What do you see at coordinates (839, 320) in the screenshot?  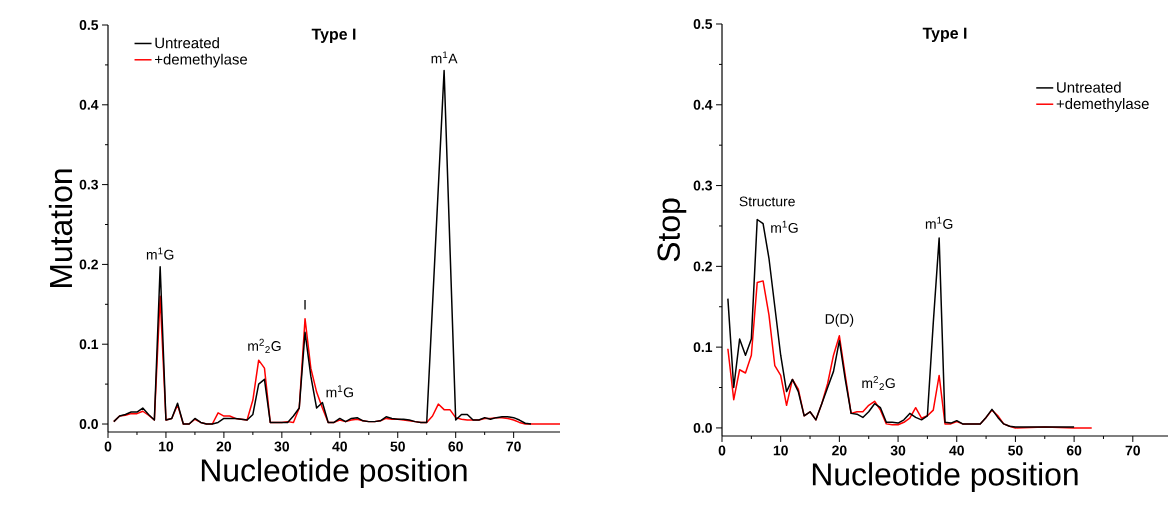 I see `annotation: D(D)` at bounding box center [839, 320].